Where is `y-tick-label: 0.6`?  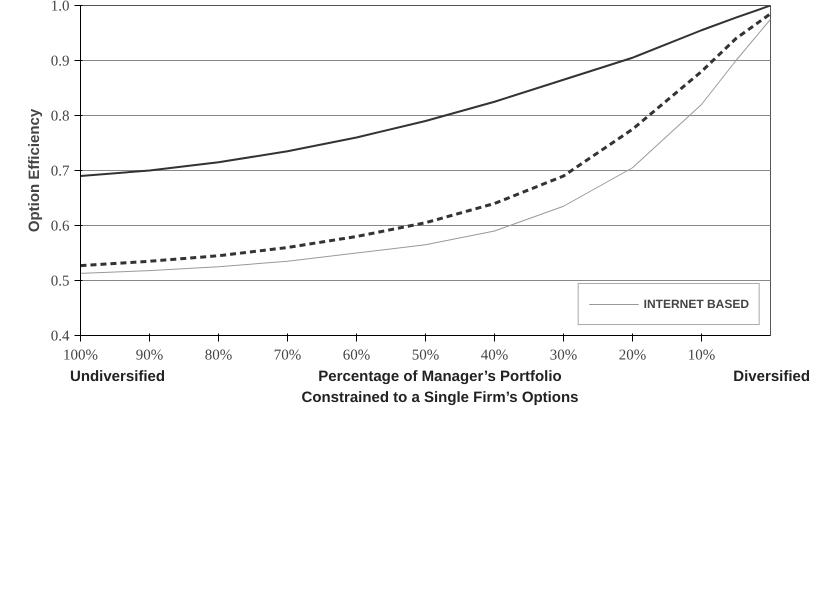
y-tick-label: 0.6 is located at coordinates (60, 226).